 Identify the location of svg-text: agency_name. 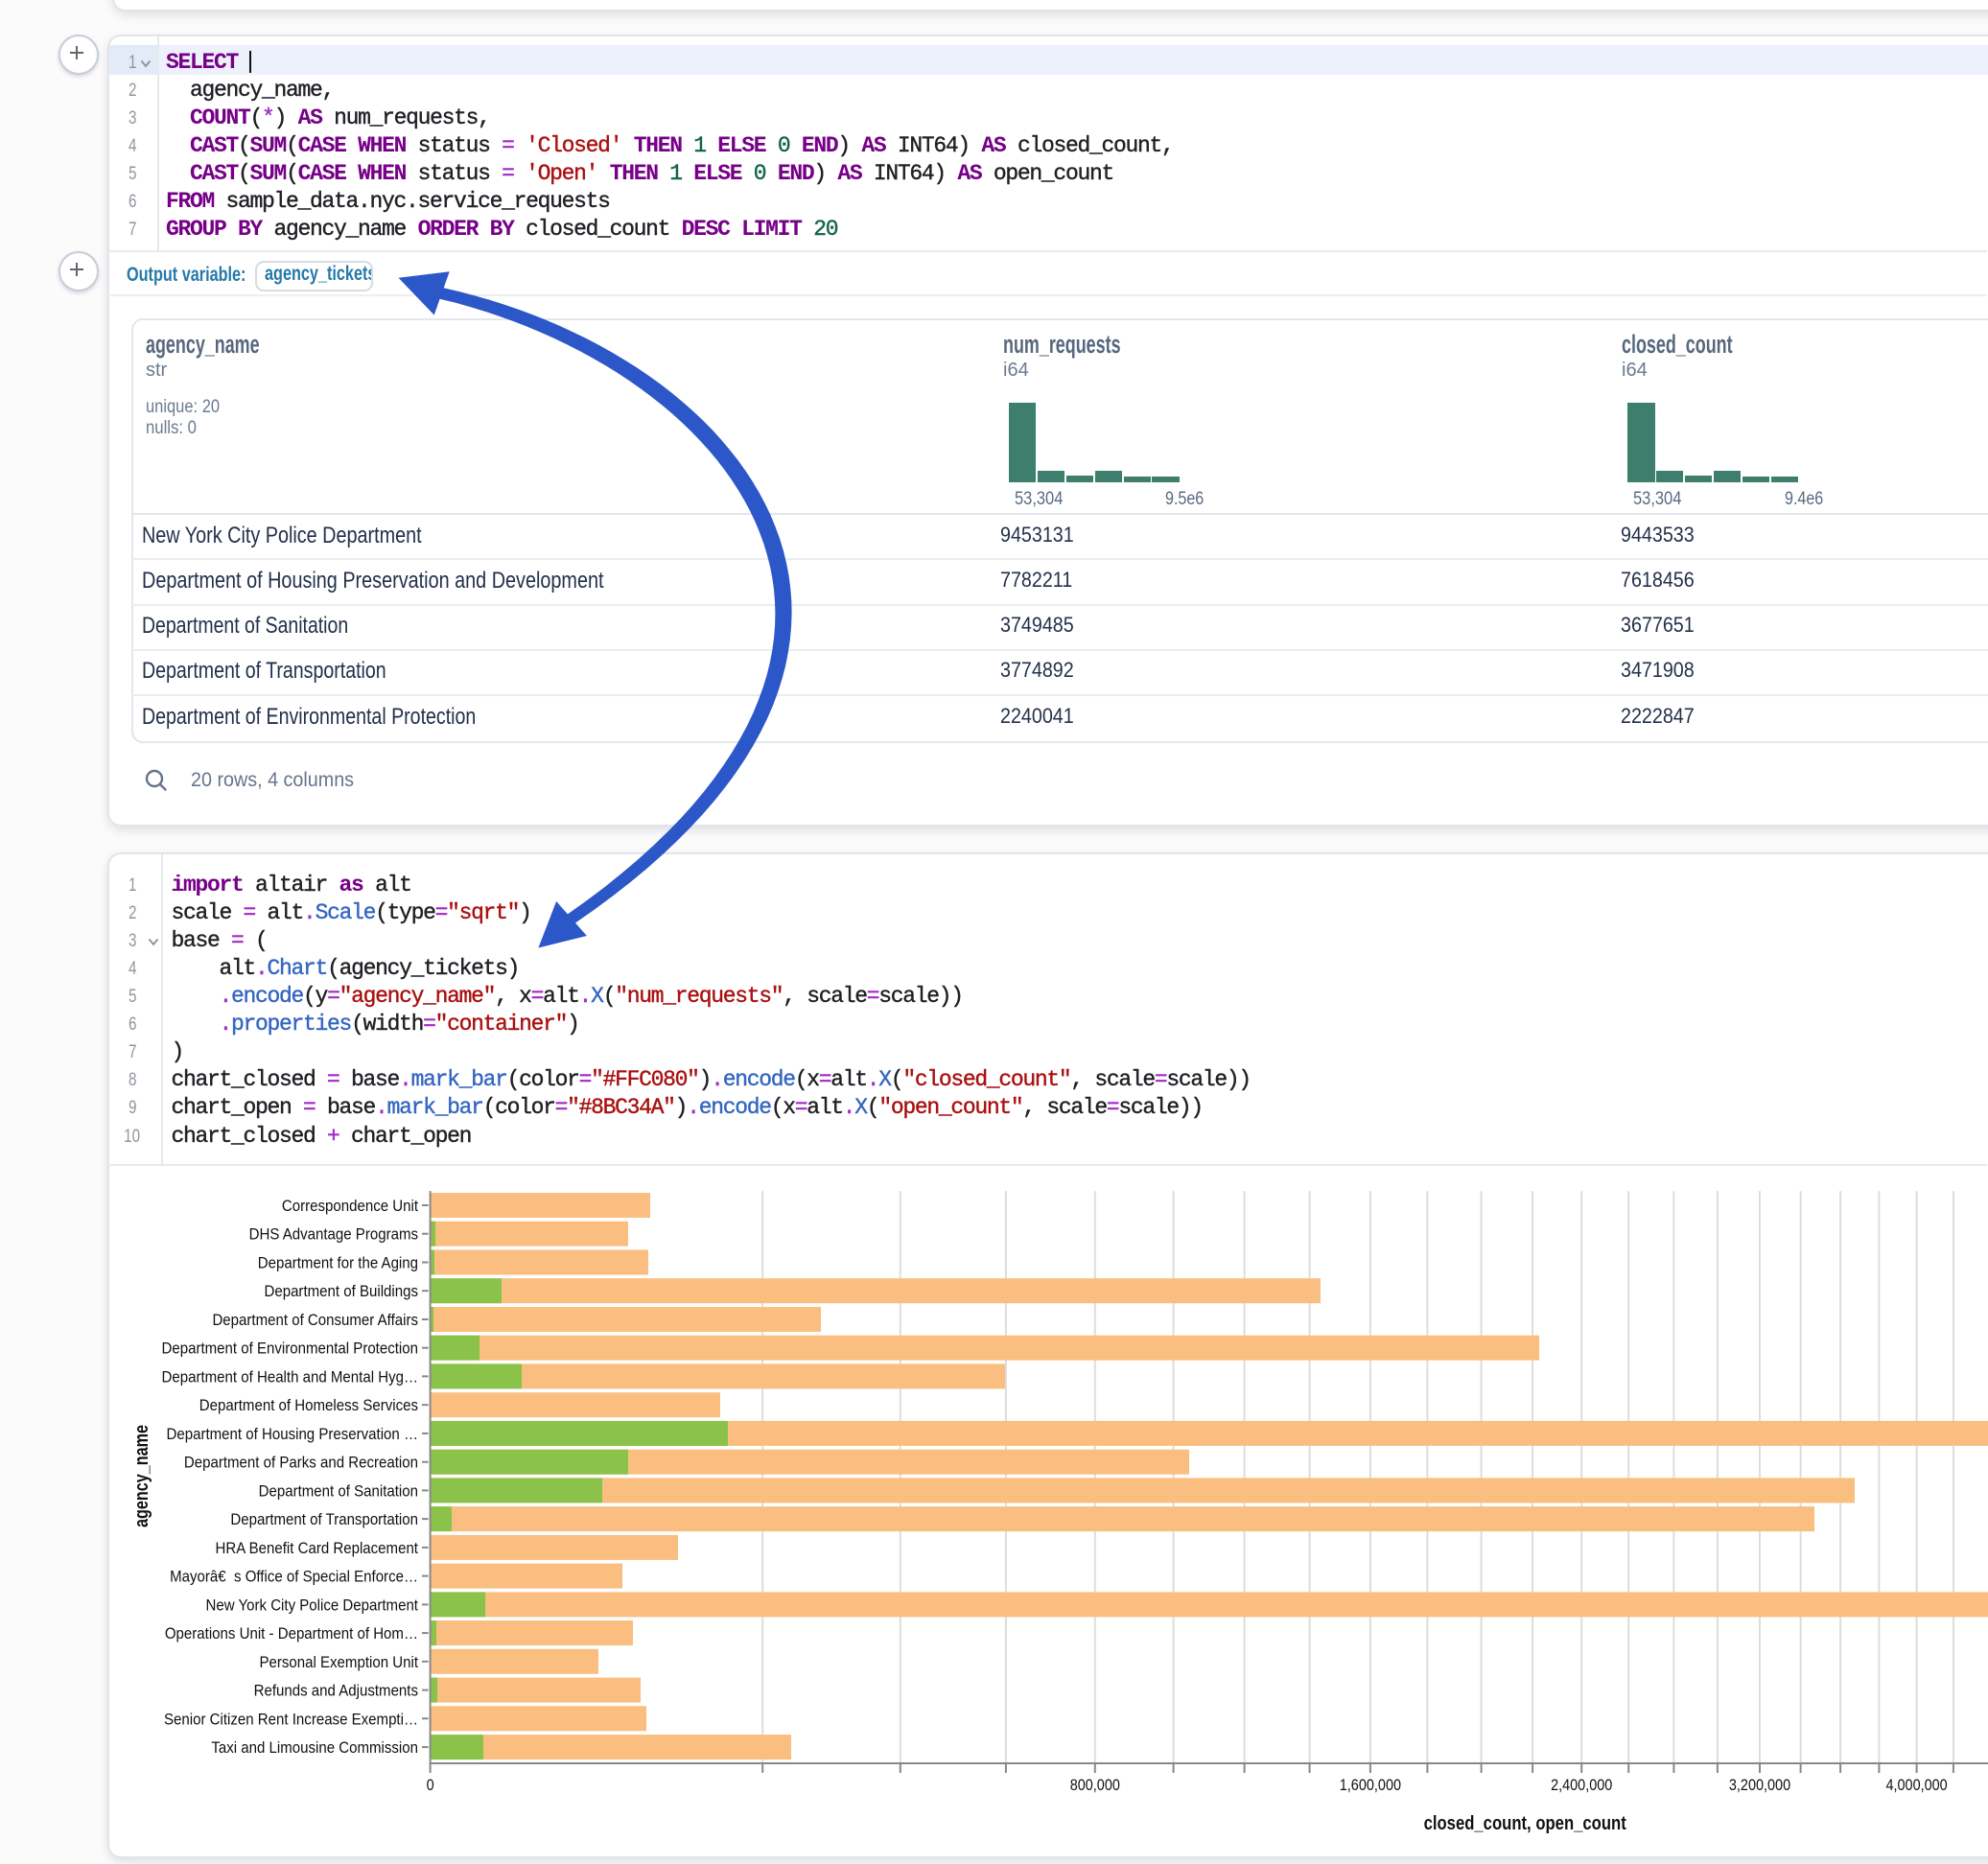
(141, 1476).